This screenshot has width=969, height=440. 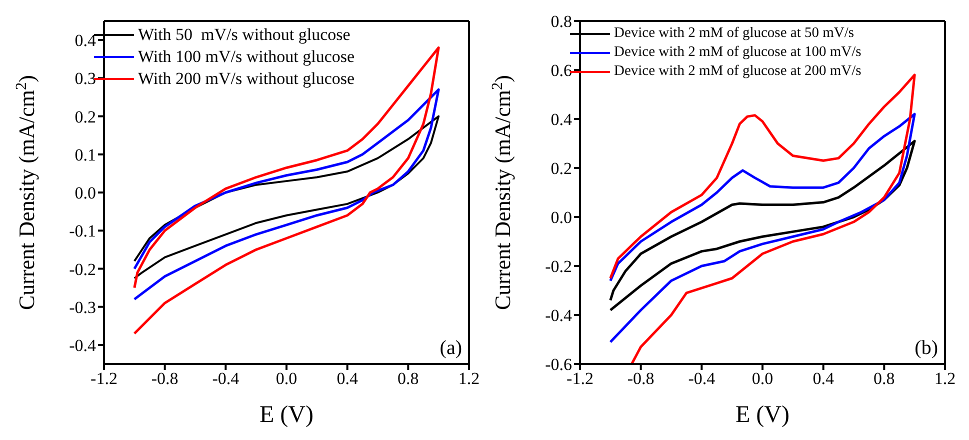 I want to click on legend-label: With 100 mV/s without glucose, so click(x=246, y=57).